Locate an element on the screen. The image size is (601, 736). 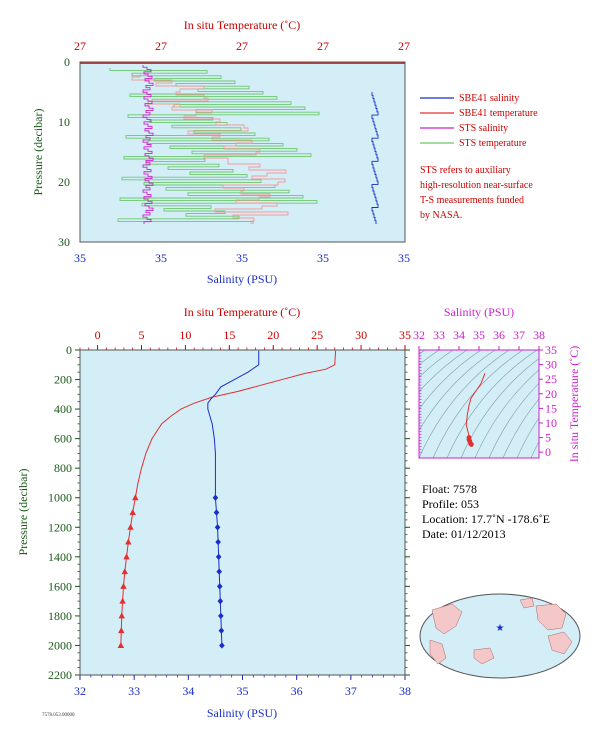
temperature-tick-label: 35 is located at coordinates (405, 335).